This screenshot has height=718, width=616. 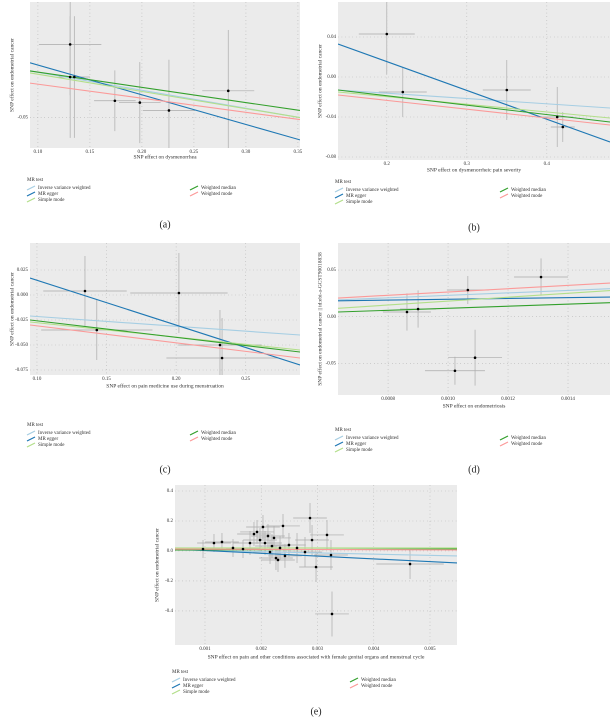 I want to click on x-axis-label: SNP effect on endometriosis, so click(x=474, y=405).